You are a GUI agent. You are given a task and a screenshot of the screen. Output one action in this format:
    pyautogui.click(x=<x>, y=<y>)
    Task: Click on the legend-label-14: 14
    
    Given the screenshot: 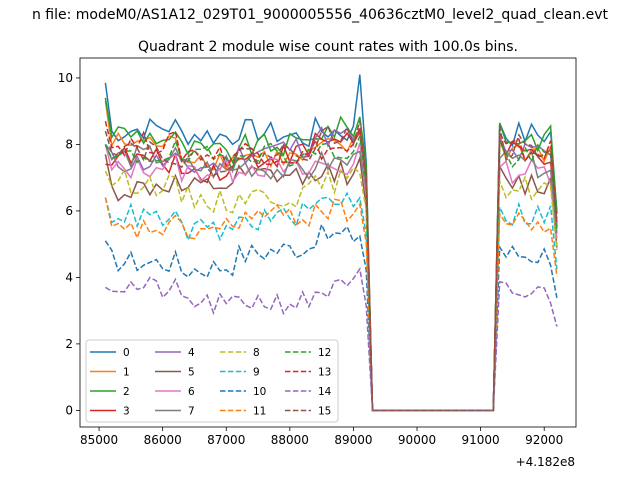 What is the action you would take?
    pyautogui.click(x=325, y=392)
    